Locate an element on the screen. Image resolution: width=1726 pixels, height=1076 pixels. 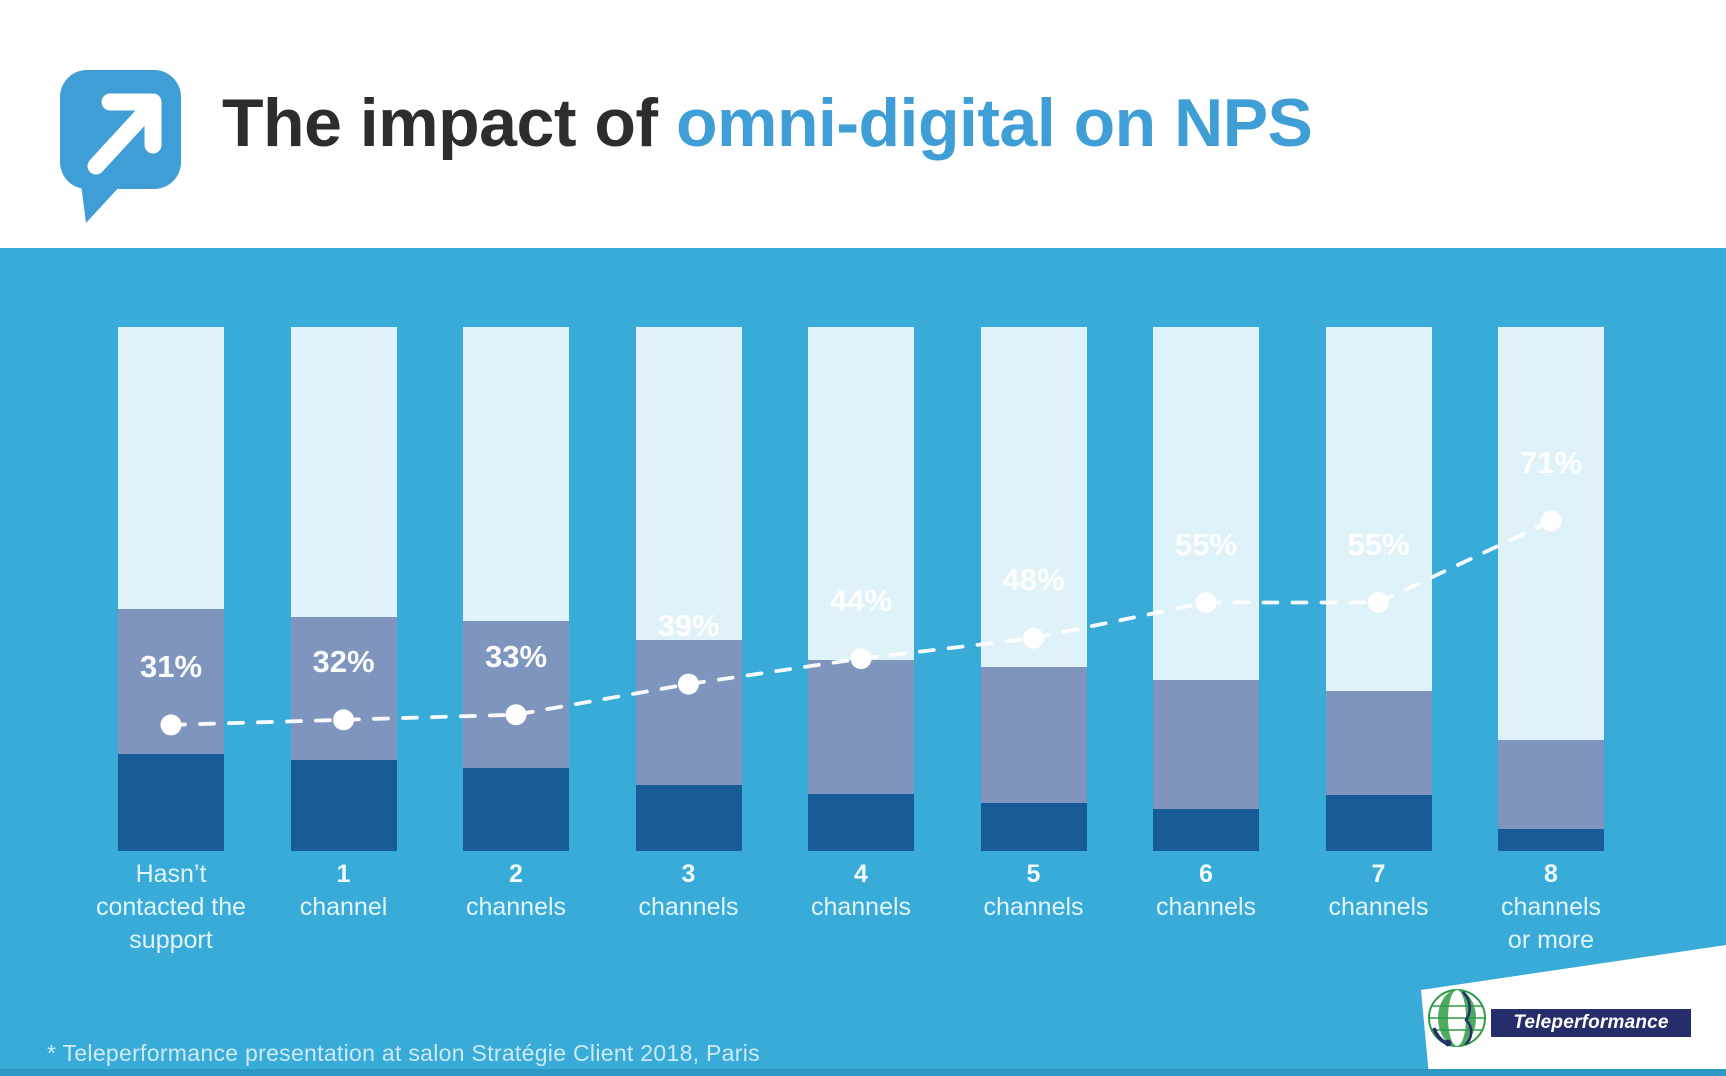
x-axis-label-line: support is located at coordinates (171, 940).